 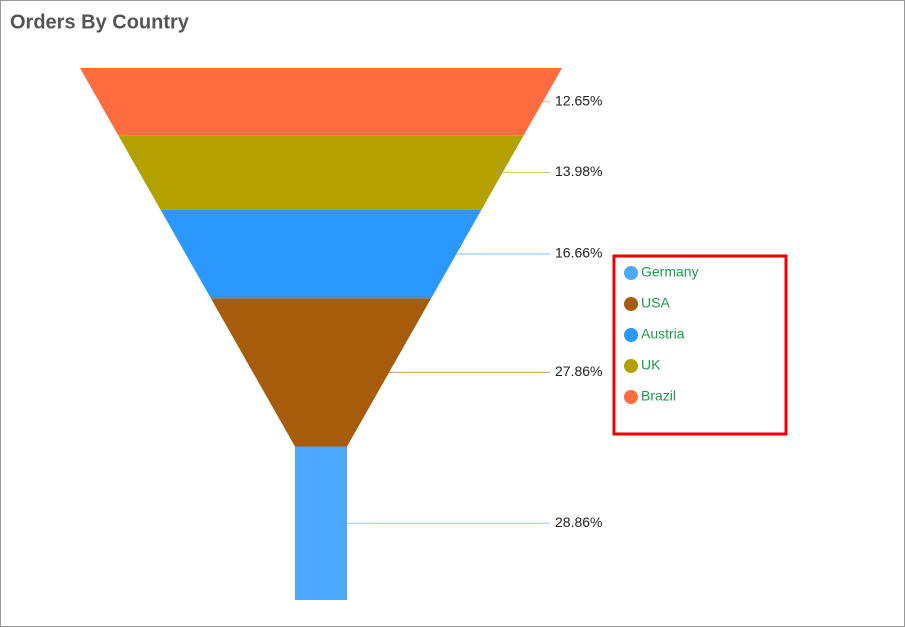 I want to click on legend-label: Brazil, so click(x=658, y=396).